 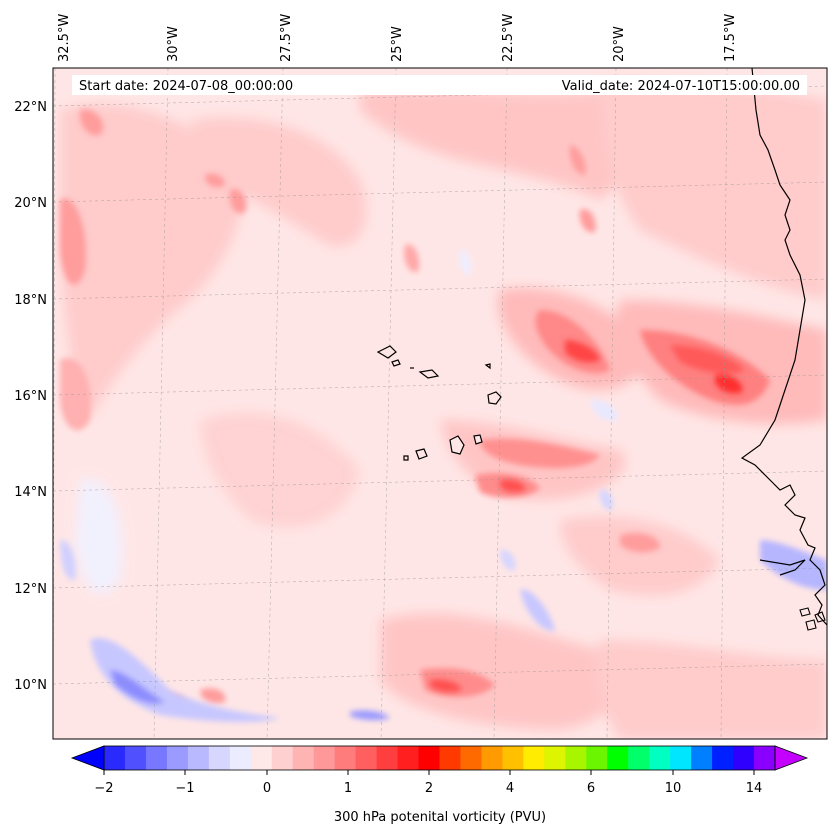 I want to click on lon-label: 32.5°W, so click(x=64, y=38).